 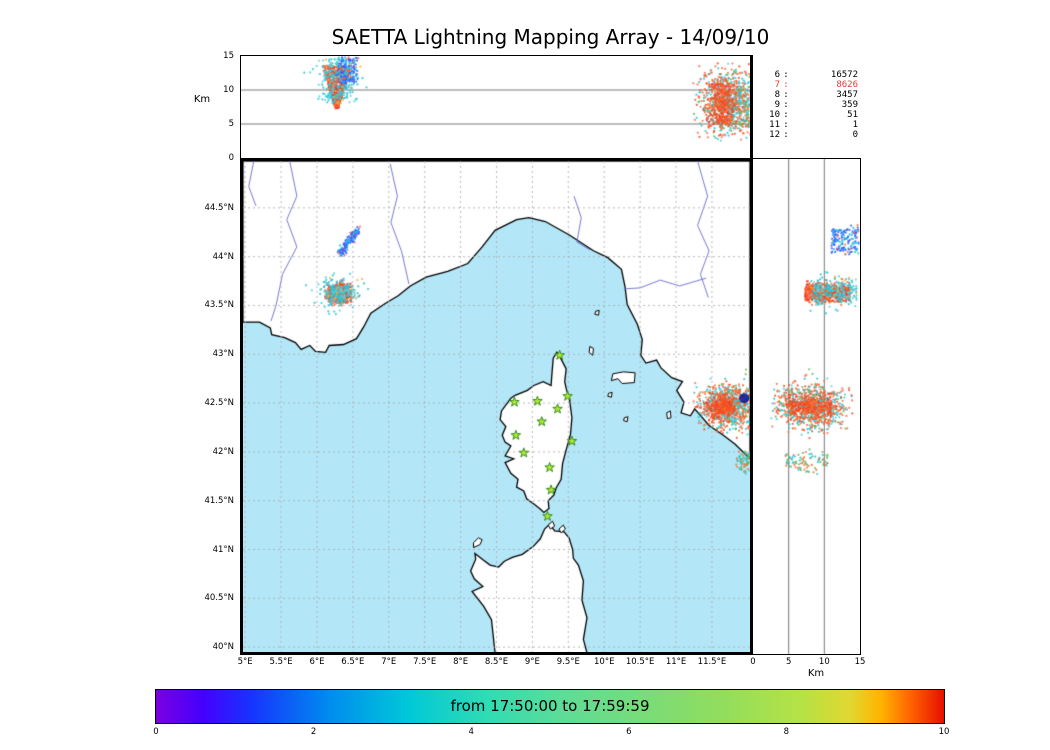 I want to click on altitude-axis-label: Km, so click(x=202, y=99).